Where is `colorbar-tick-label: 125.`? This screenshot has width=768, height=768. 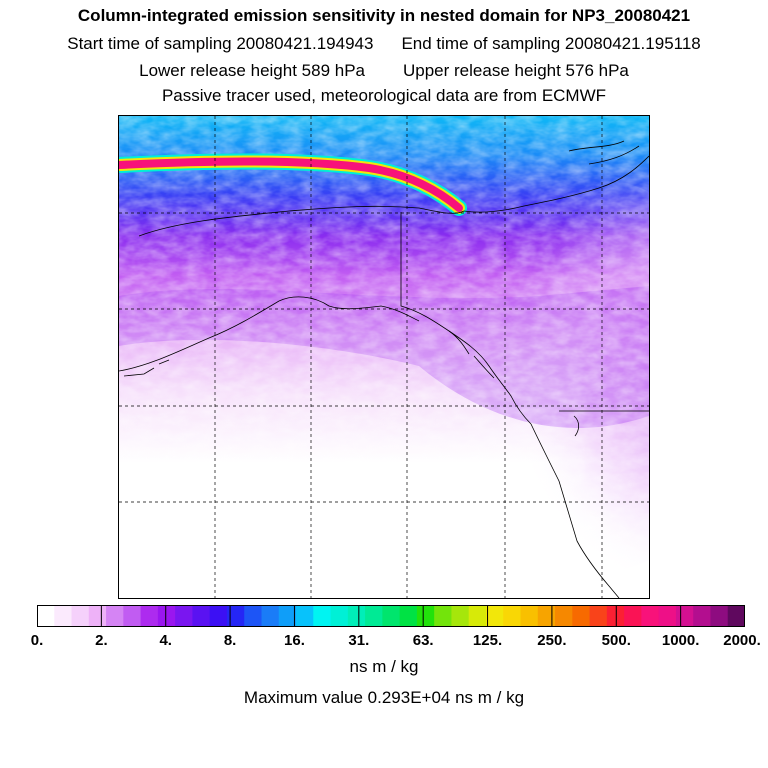
colorbar-tick-label: 125. is located at coordinates (487, 640).